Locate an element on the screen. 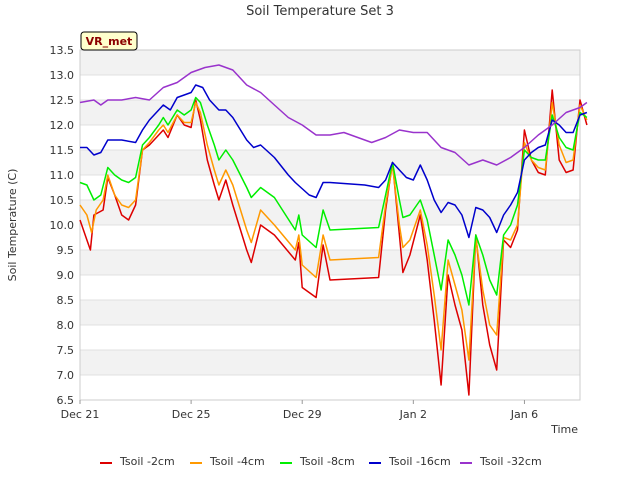 The height and width of the screenshot is (480, 640). site-badge-box is located at coordinates (109, 41).